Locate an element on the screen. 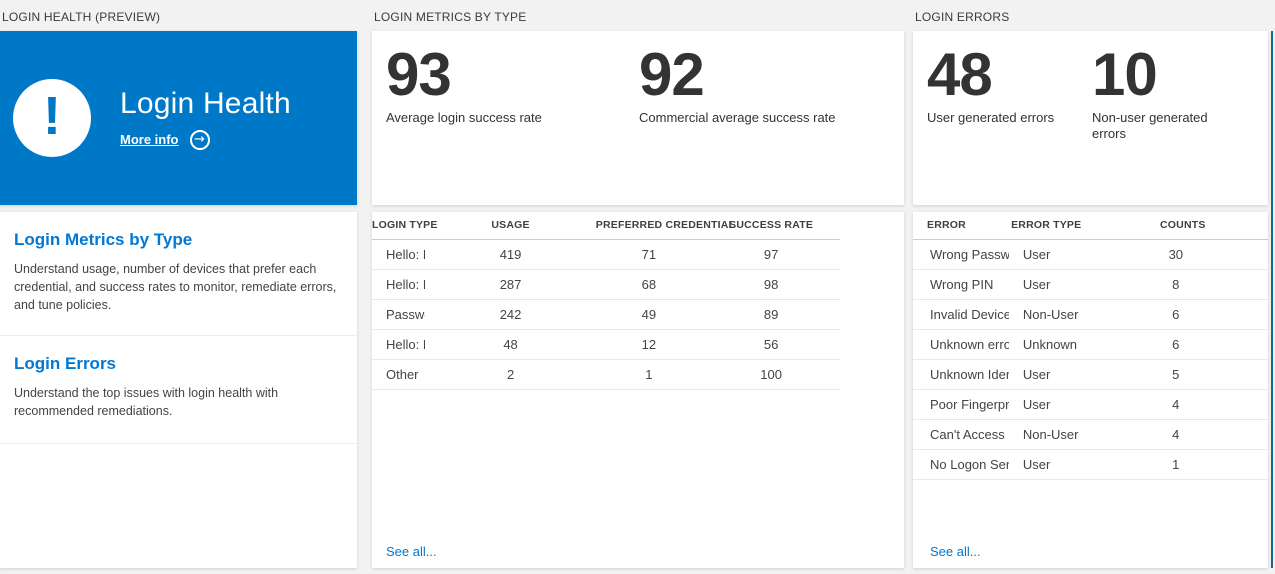 This screenshot has height=574, width=1275. table-row: Invalid Device State Non-User 6 is located at coordinates (1090, 314).